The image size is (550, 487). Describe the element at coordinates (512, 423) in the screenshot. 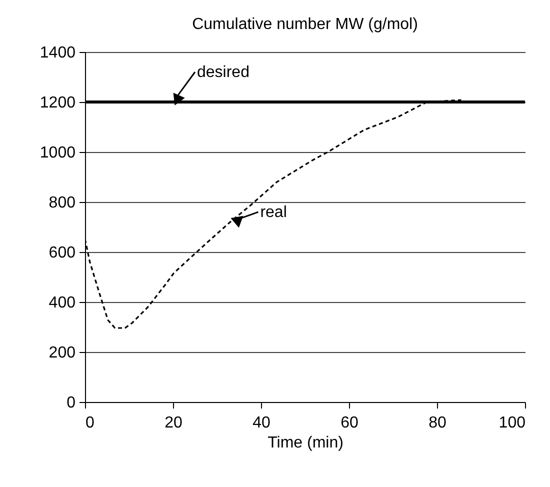

I see `x-tick-label: 100` at that location.